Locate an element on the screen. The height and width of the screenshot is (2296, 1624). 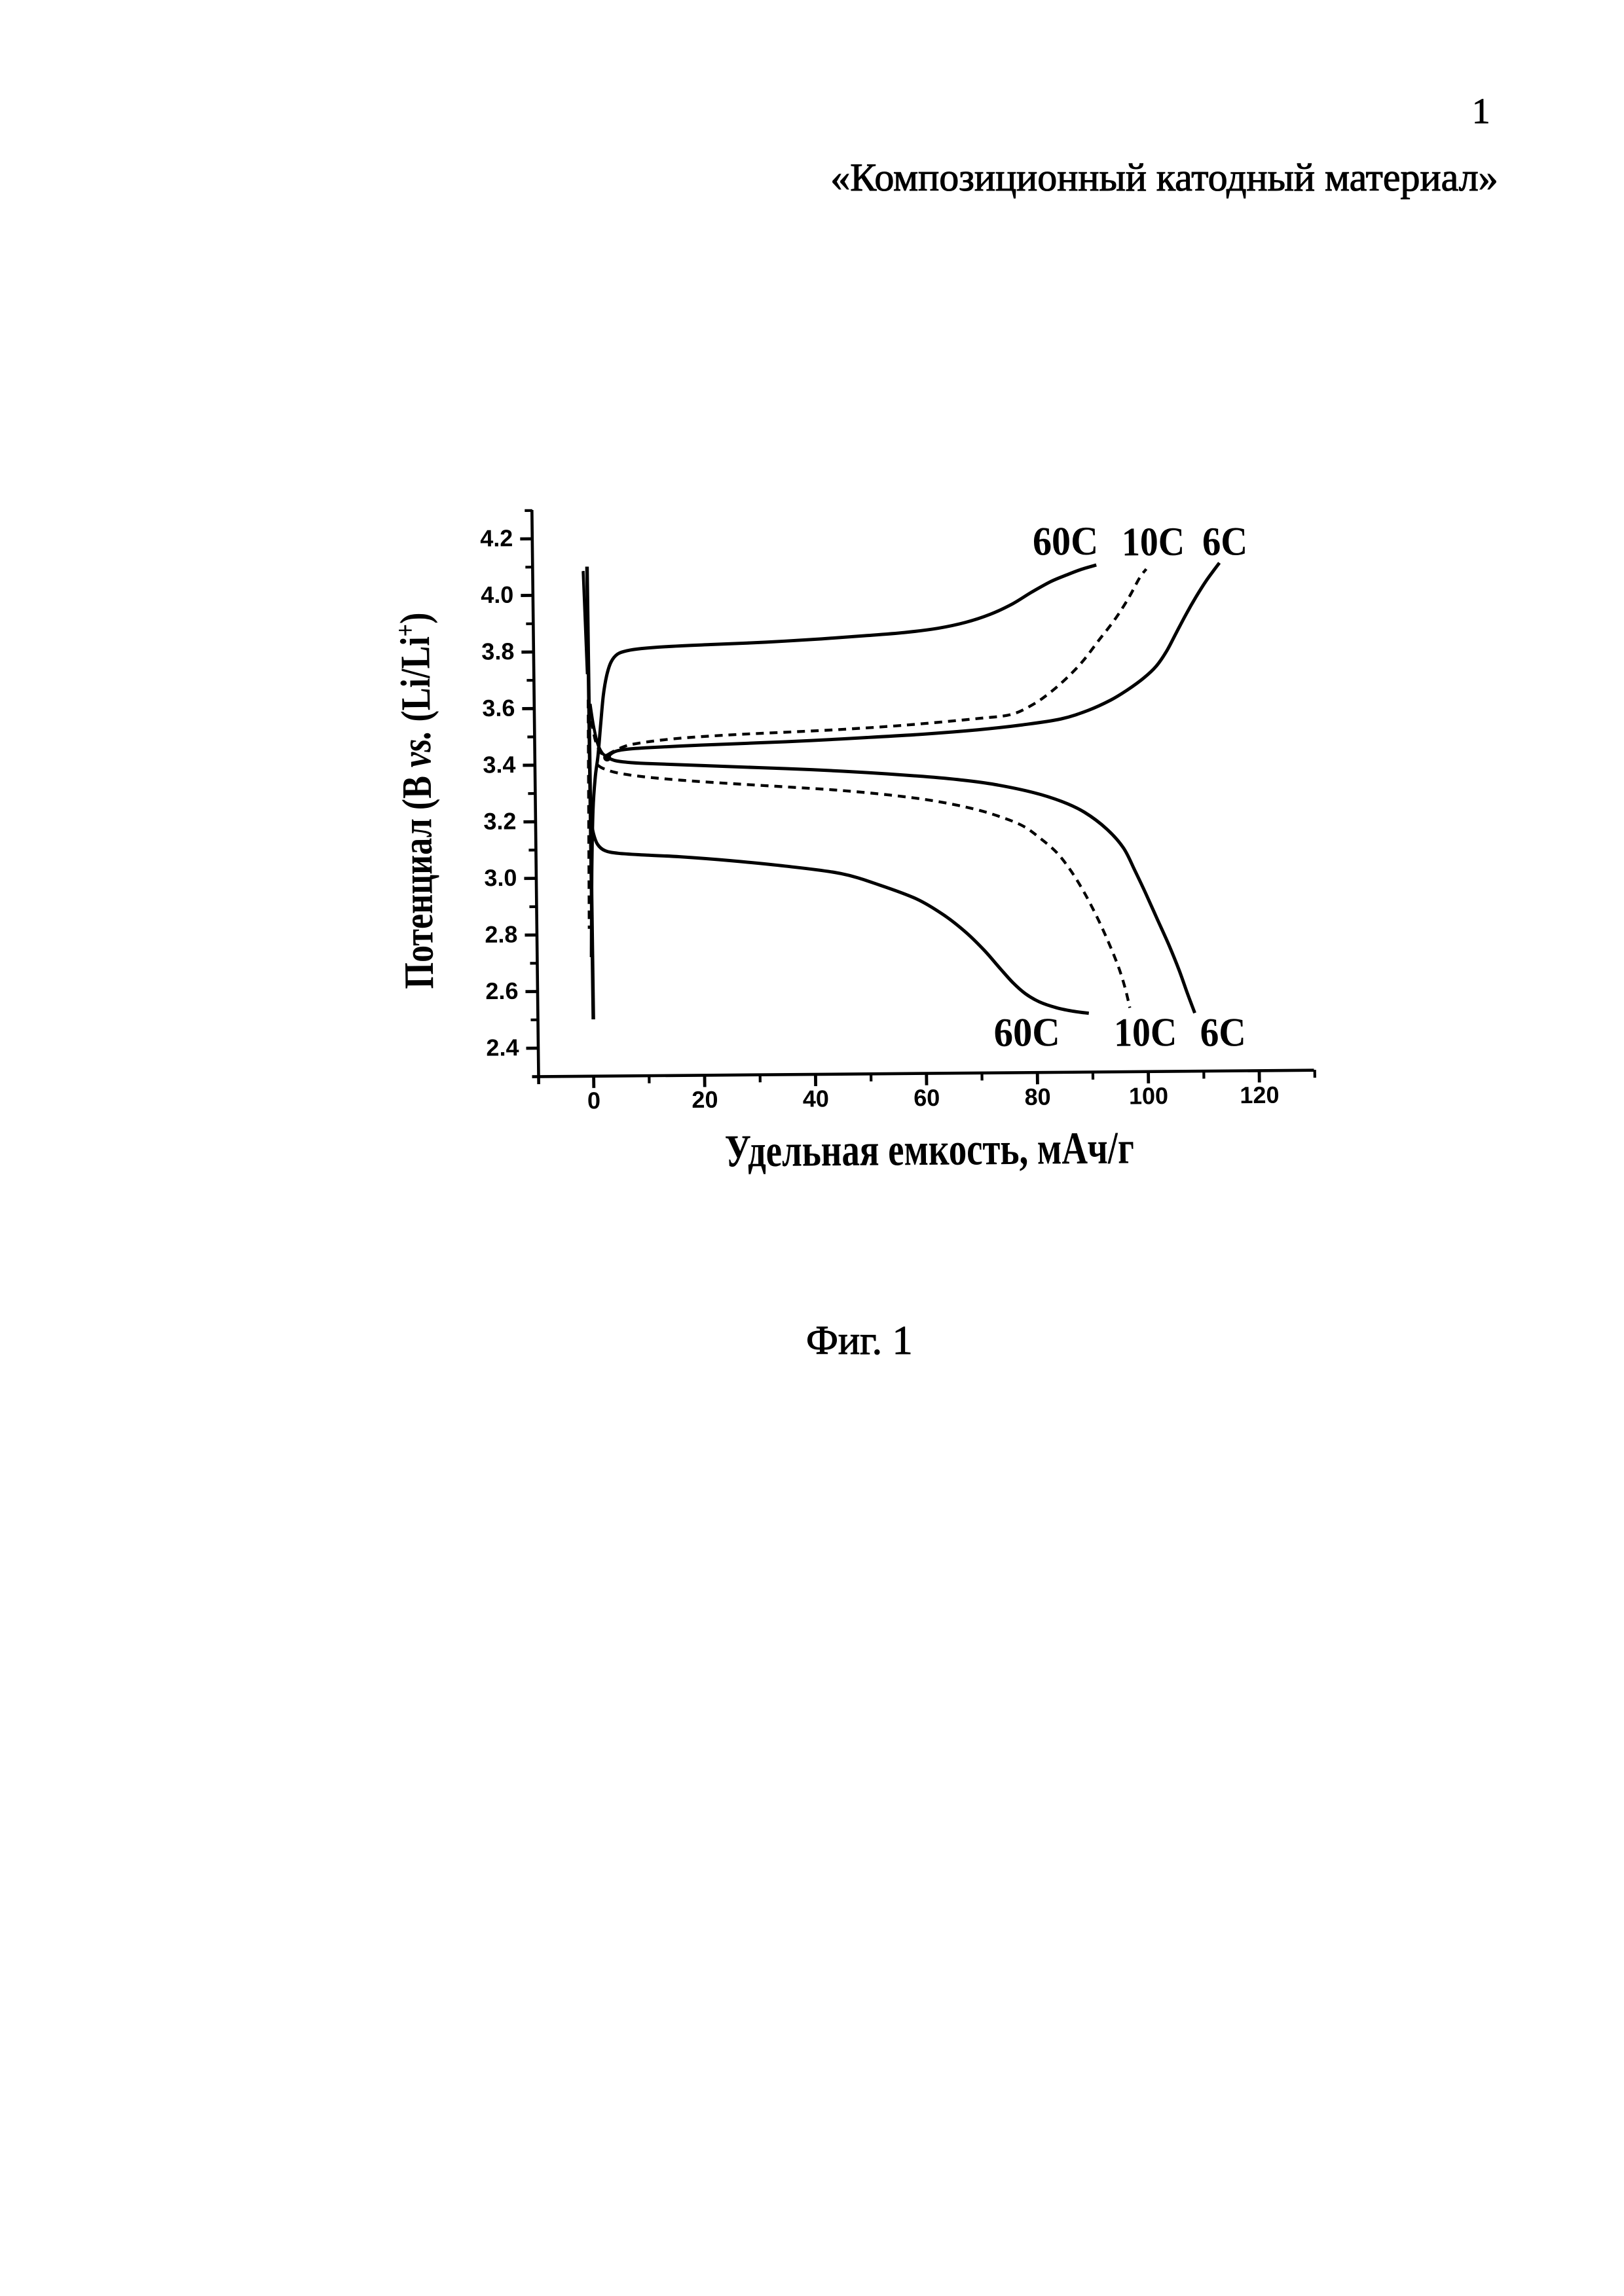
svg-text: 2.4 is located at coordinates (502, 1047).